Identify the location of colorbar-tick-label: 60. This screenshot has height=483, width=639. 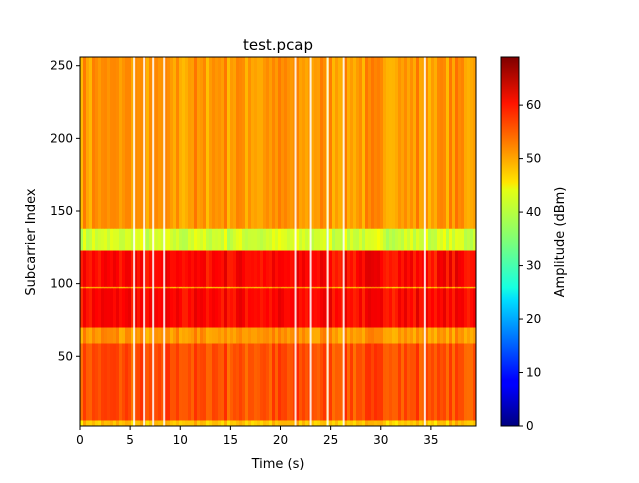
(533, 105).